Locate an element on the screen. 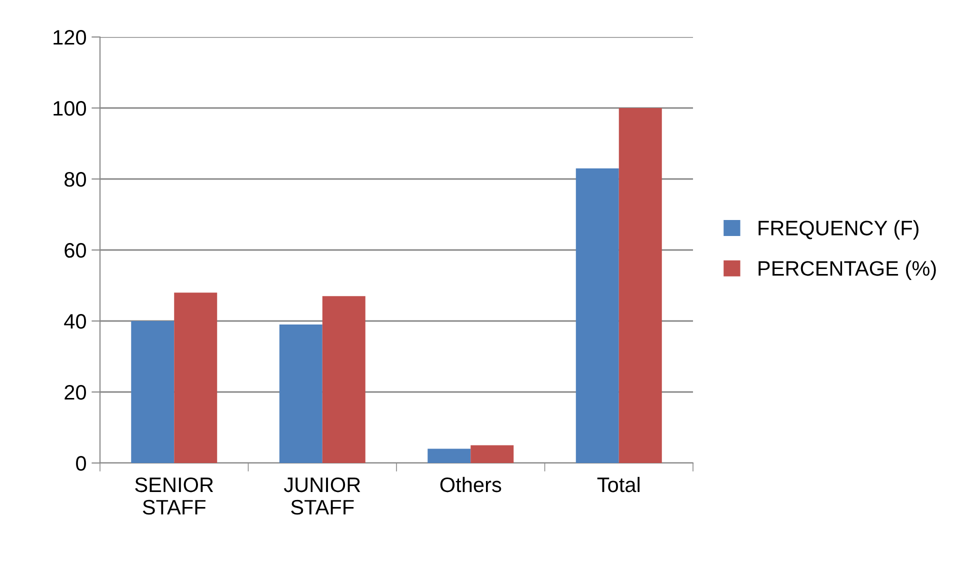  y-tick-label: 20 is located at coordinates (75, 392).